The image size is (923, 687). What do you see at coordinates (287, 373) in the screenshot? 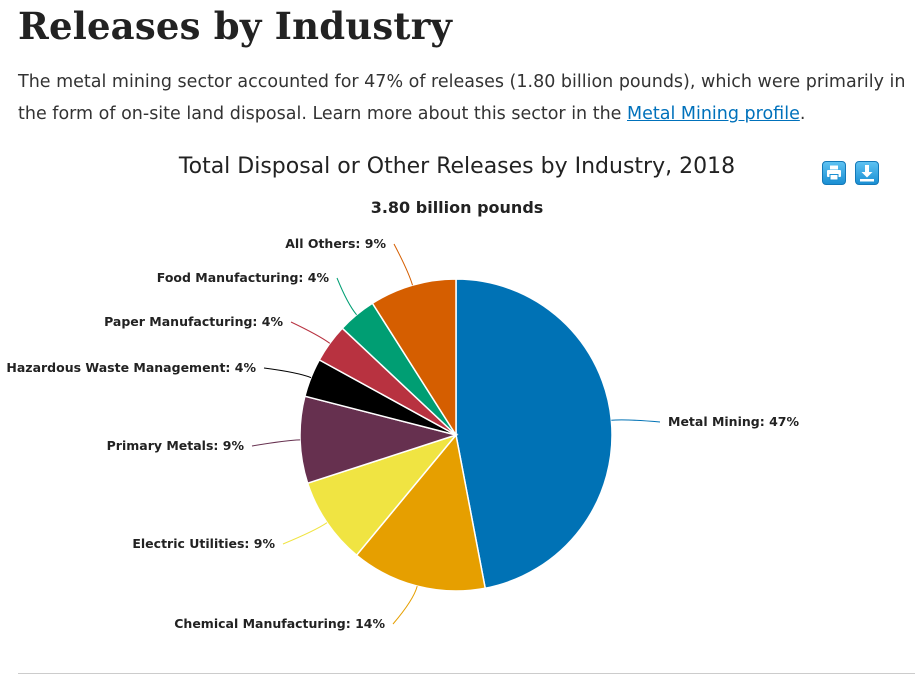
I see `connector-hazardous-waste-management` at bounding box center [287, 373].